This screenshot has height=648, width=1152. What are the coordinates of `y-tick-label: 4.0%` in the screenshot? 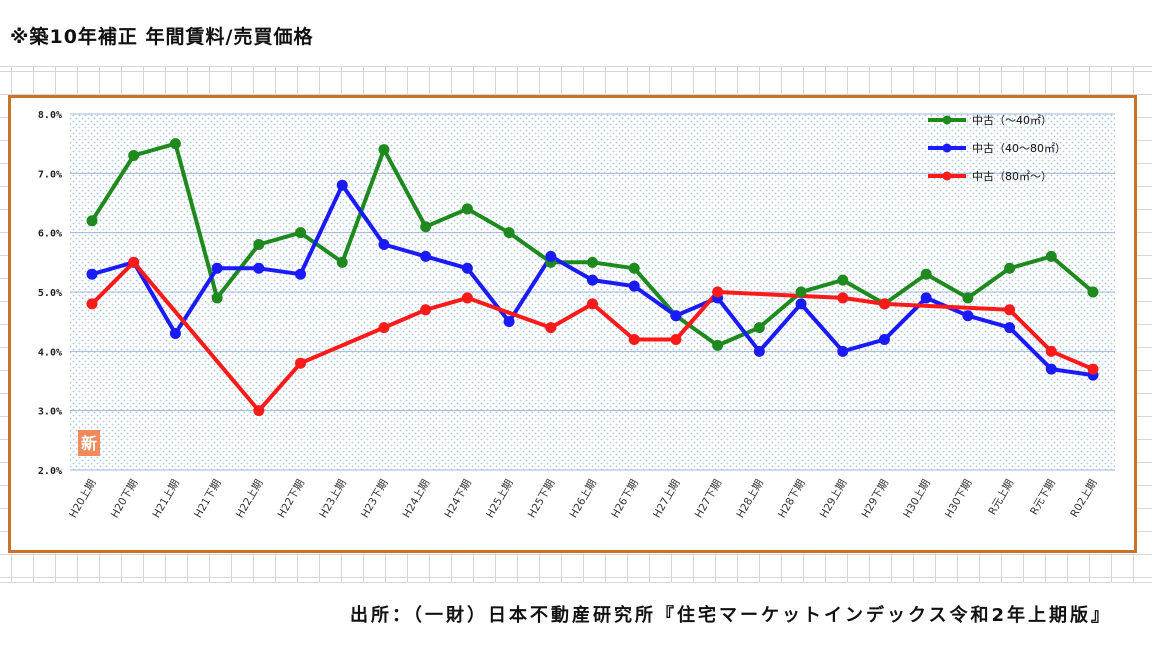 It's located at (50, 352).